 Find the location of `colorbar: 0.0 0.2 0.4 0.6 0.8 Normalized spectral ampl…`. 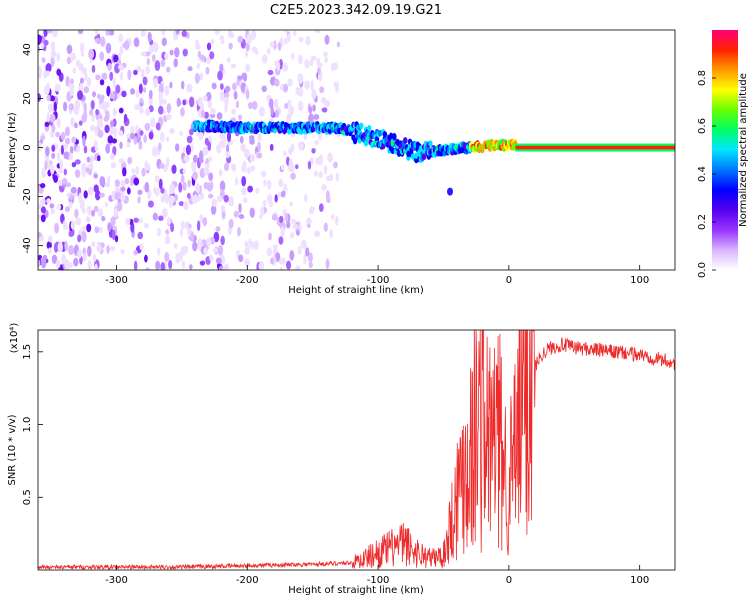

colorbar: 0.0 0.2 0.4 0.6 0.8 Normalized spectral ampl… is located at coordinates (723, 154).